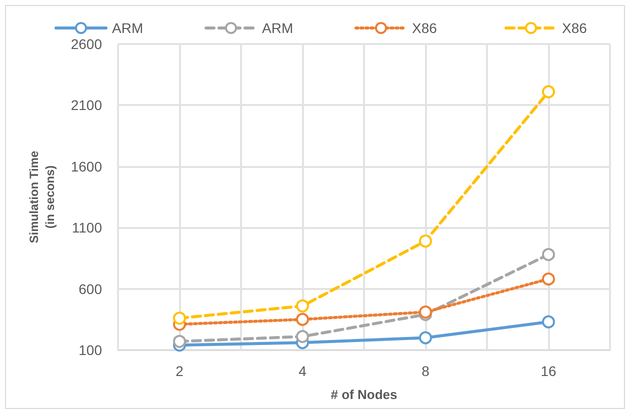 The image size is (632, 414). Describe the element at coordinates (180, 371) in the screenshot. I see `x-tick-label: 2` at that location.